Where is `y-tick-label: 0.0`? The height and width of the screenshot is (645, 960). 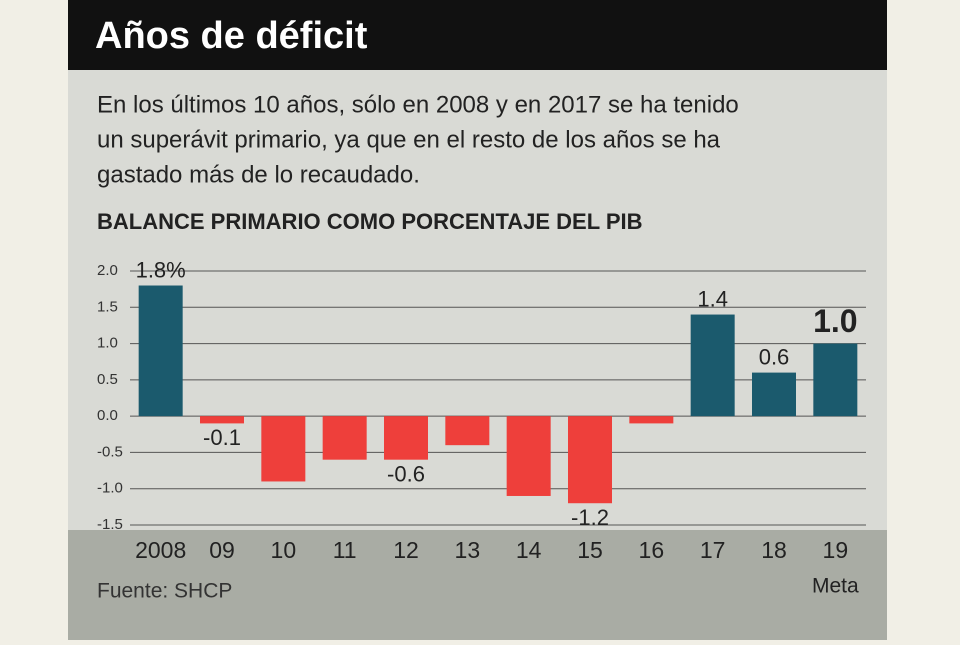 y-tick-label: 0.0 is located at coordinates (107, 415).